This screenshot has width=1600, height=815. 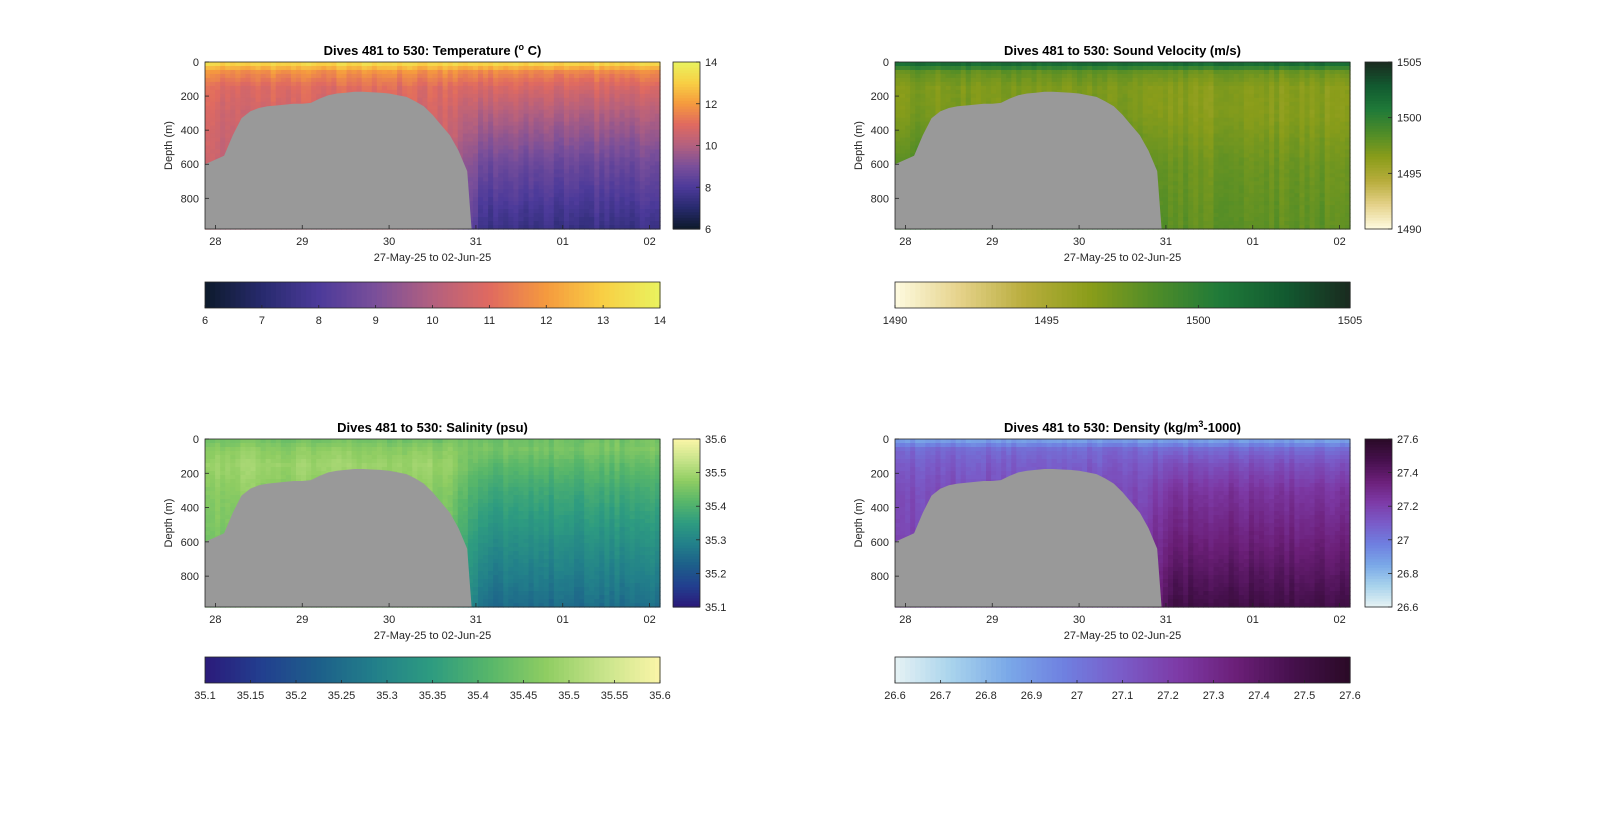 What do you see at coordinates (389, 242) in the screenshot?
I see `x-tick-label: 30` at bounding box center [389, 242].